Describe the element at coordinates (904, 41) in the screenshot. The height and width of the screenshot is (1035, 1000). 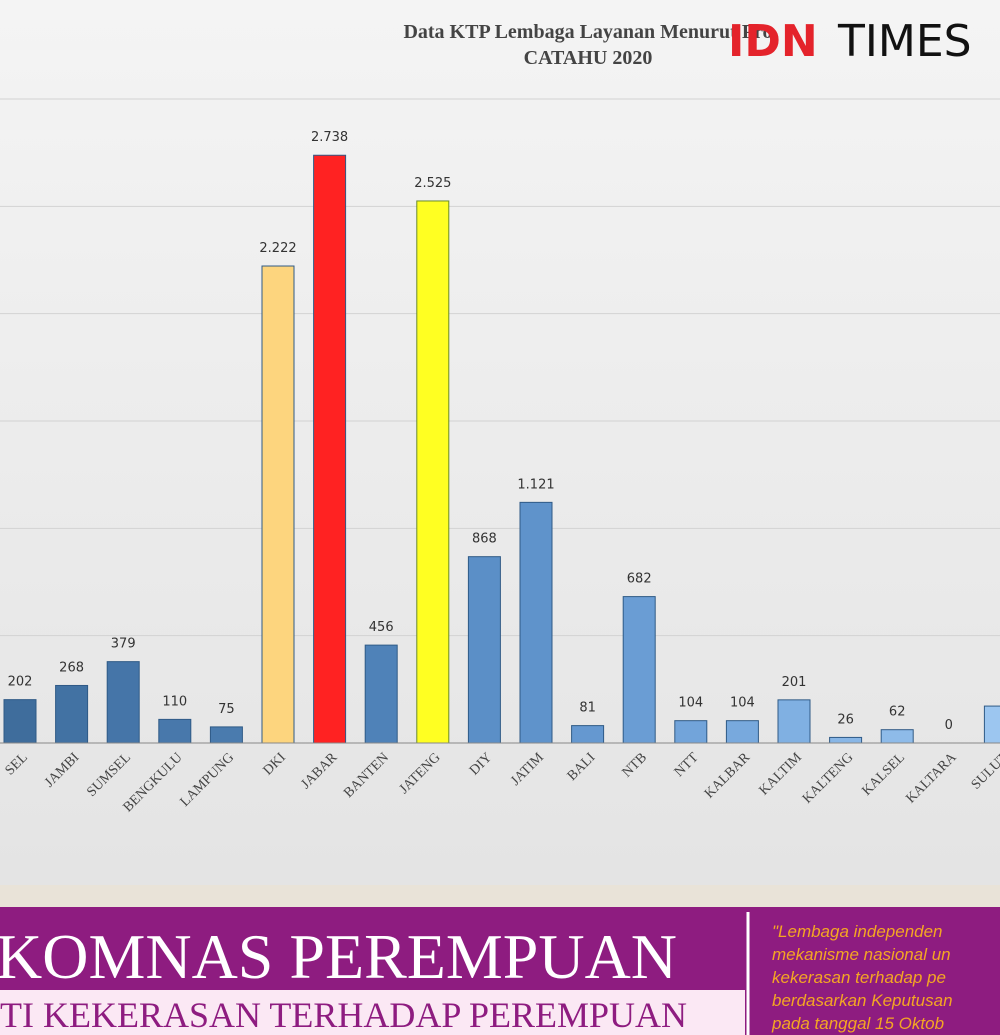
I see `logo-times: TIMES` at that location.